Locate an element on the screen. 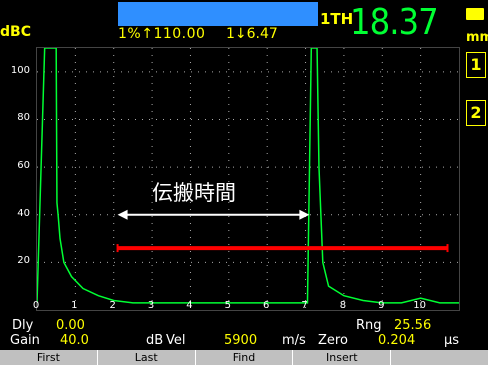  arrow-head-left is located at coordinates (122, 214).